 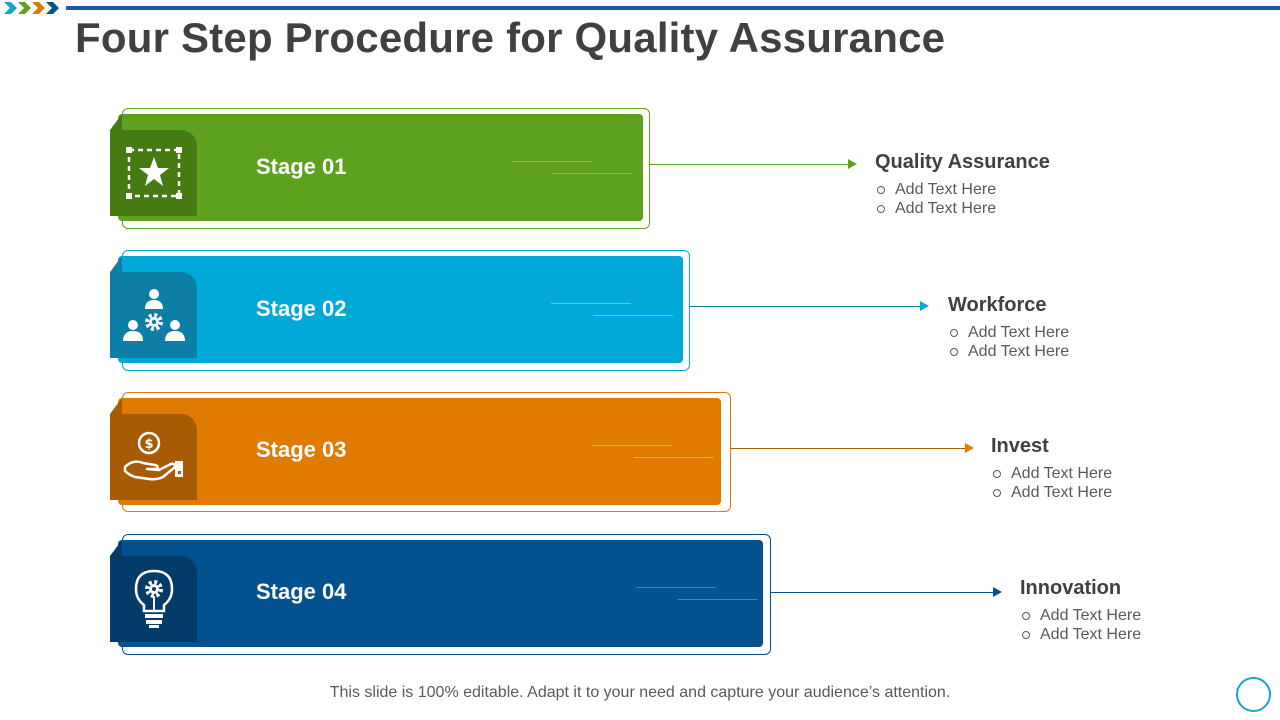 I want to click on stage-label: Stage 01, so click(x=301, y=166).